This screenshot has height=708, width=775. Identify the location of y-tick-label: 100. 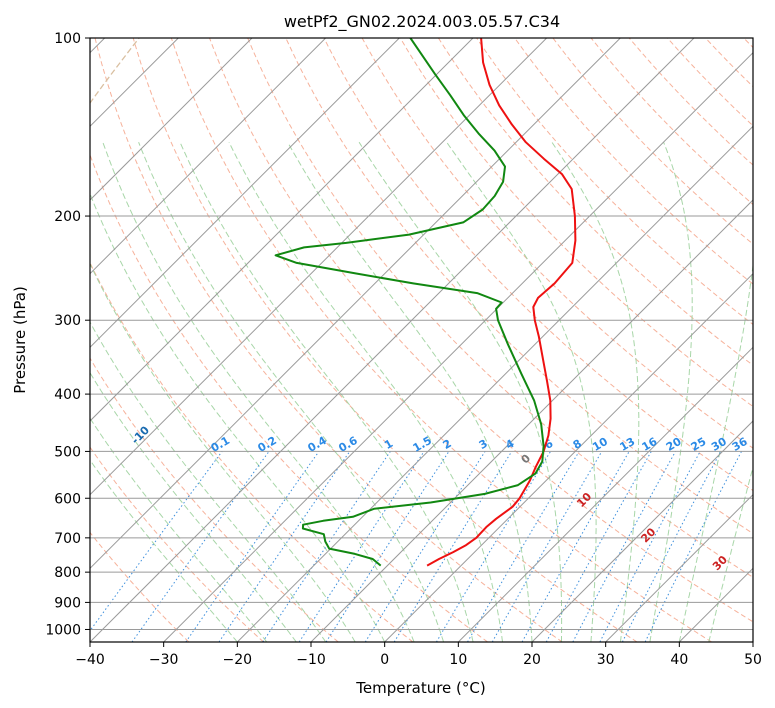
(67, 39).